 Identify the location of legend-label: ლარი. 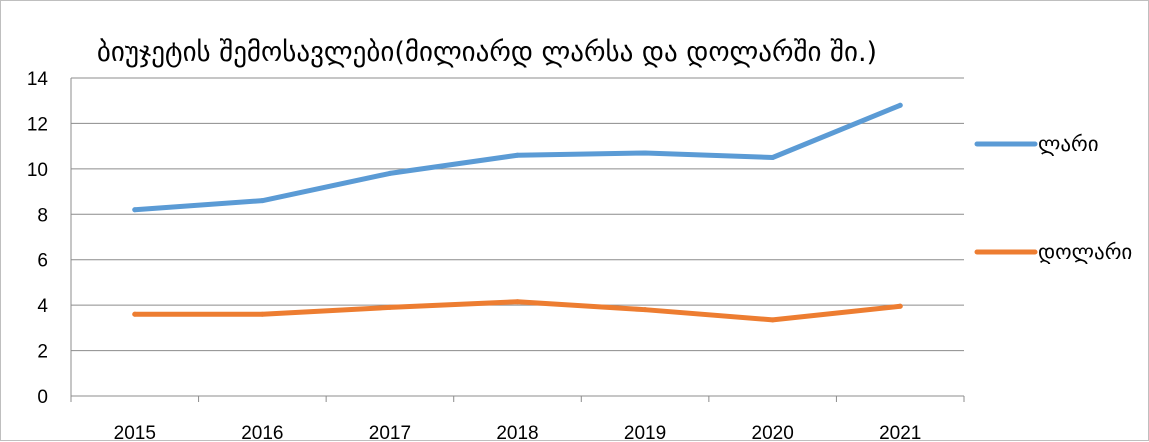
(1068, 144).